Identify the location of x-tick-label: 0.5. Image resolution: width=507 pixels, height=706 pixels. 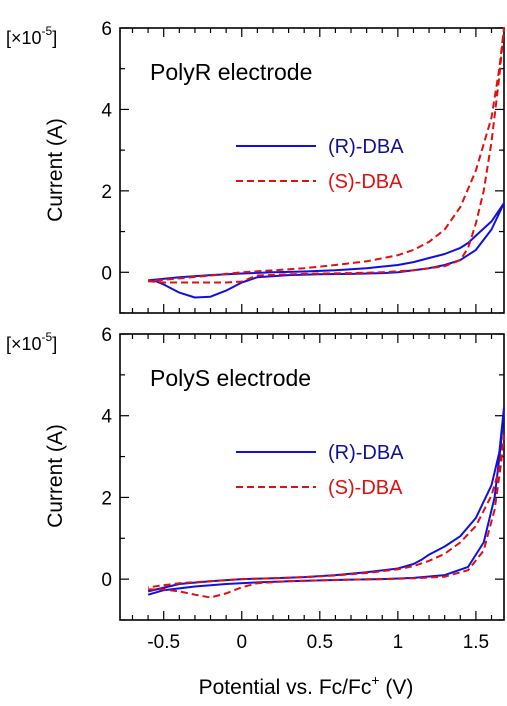
(320, 642).